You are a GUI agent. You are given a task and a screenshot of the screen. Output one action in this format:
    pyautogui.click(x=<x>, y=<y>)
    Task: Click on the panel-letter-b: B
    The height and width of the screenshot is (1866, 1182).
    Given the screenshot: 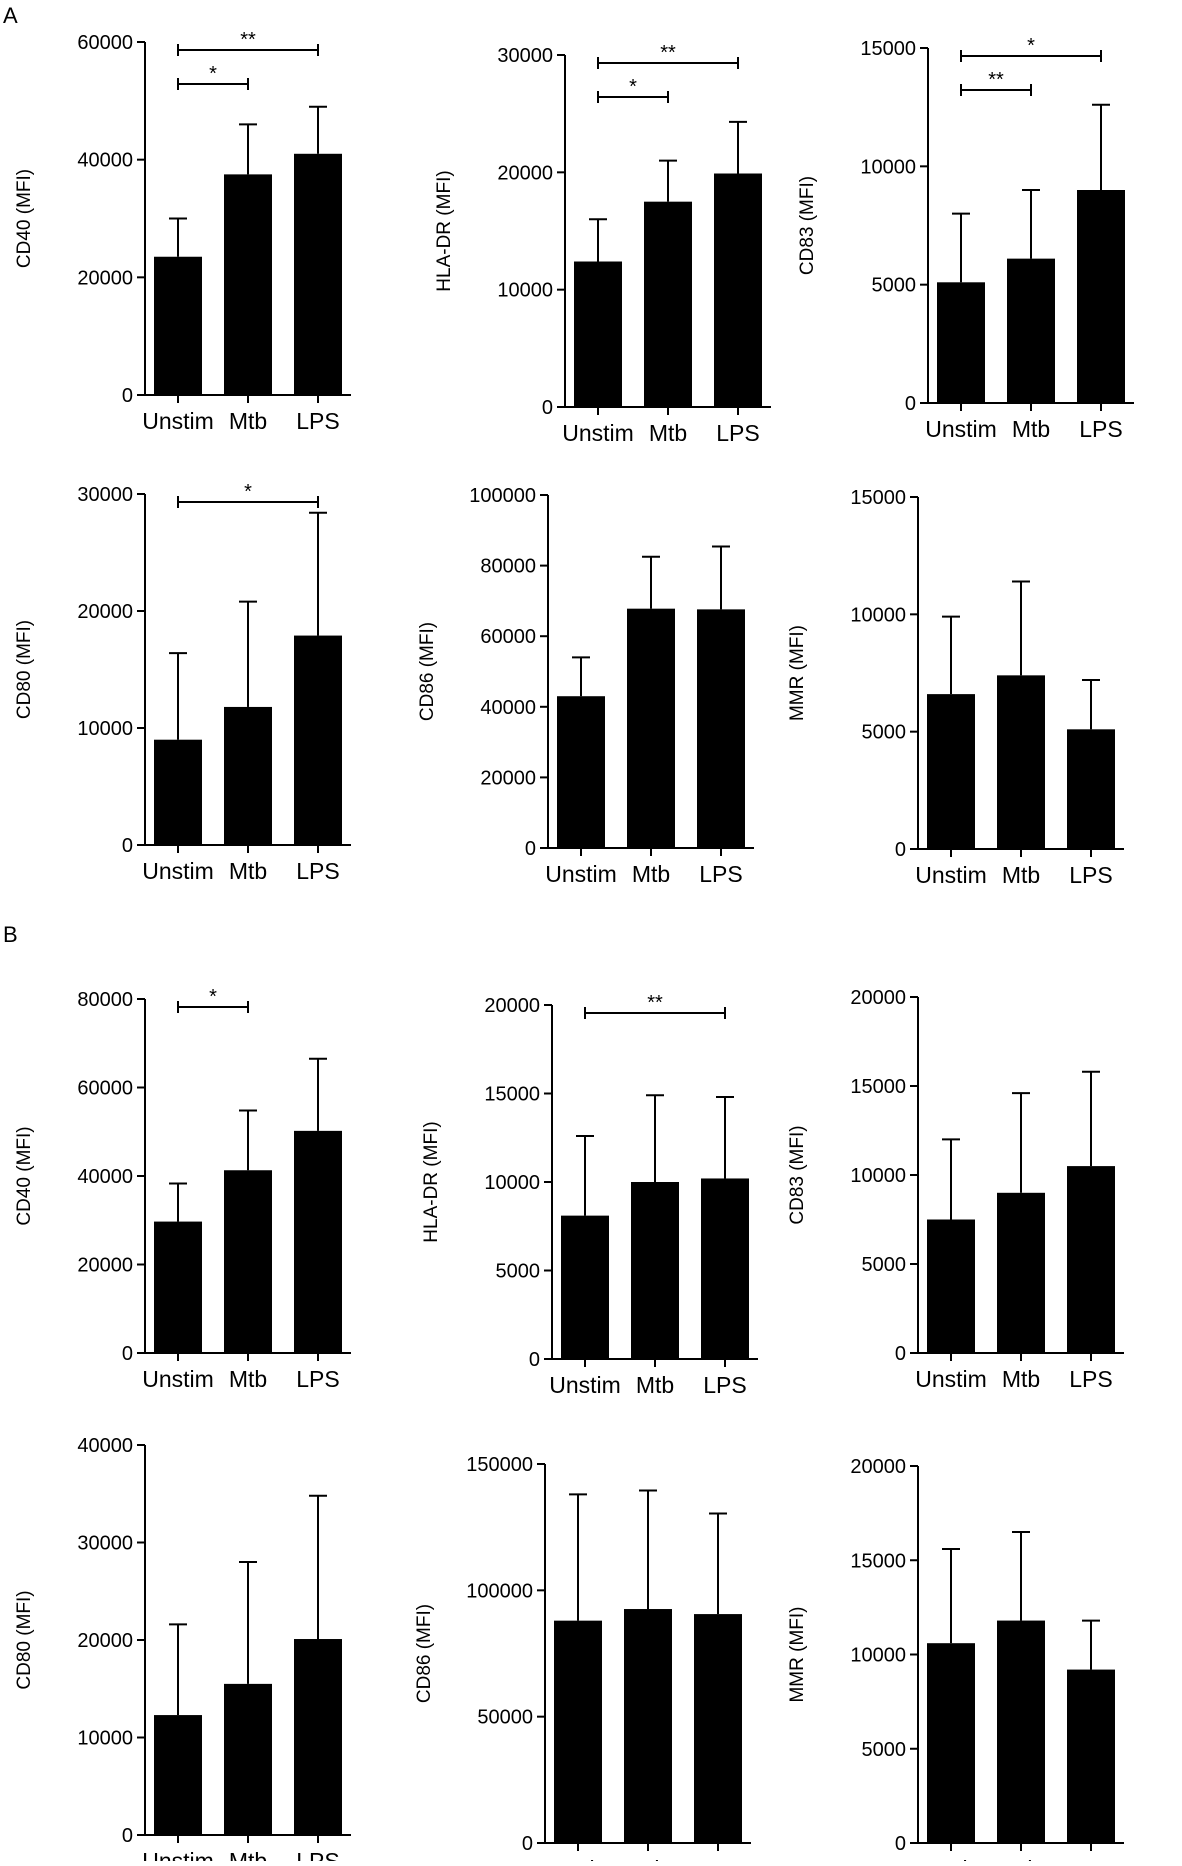 What is the action you would take?
    pyautogui.click(x=10, y=934)
    